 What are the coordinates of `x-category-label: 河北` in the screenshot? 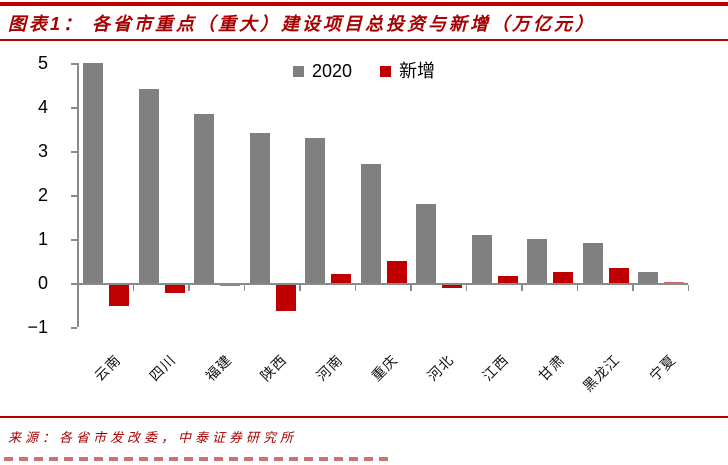 It's located at (440, 367).